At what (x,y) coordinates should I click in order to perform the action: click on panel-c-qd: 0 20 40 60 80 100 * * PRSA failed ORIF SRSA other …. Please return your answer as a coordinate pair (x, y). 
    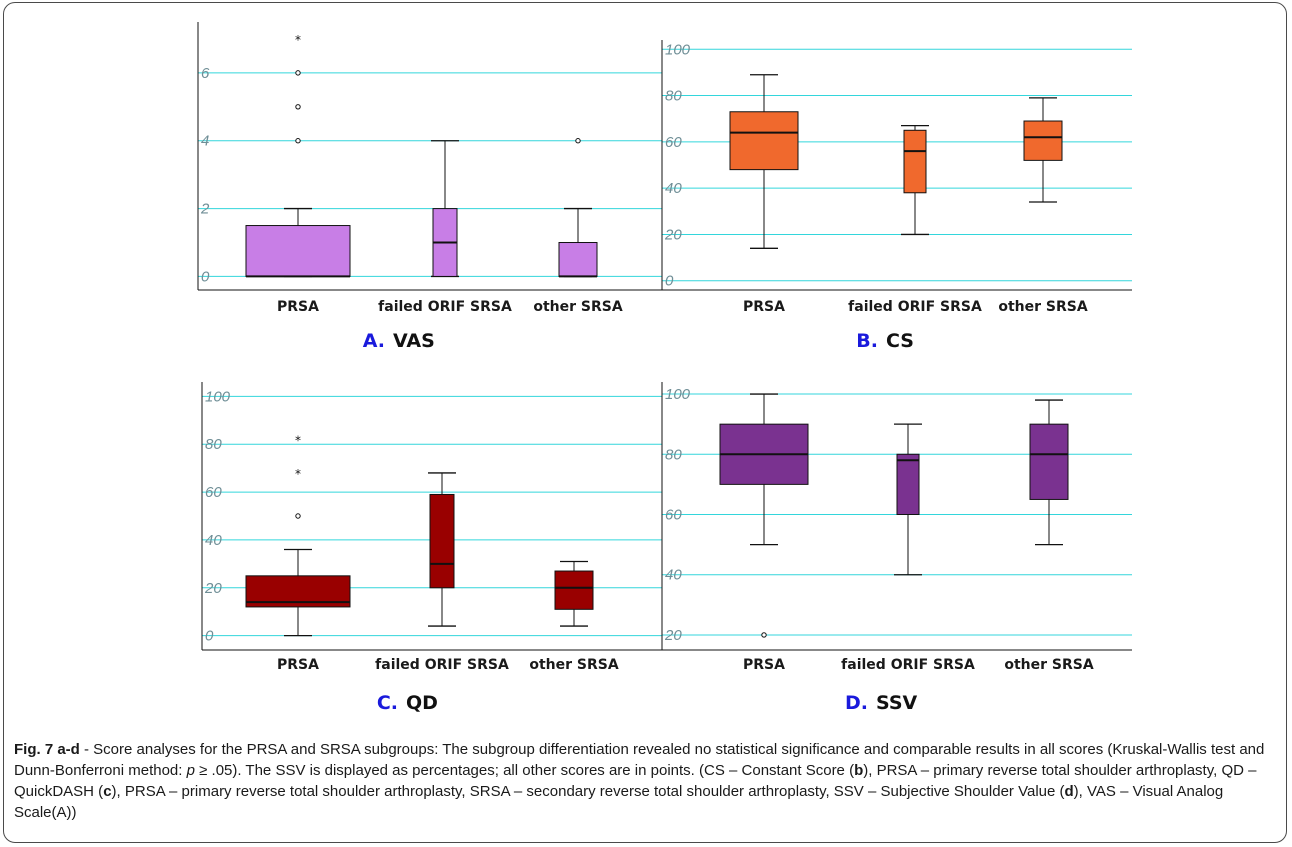
    Looking at the image, I should click on (432, 548).